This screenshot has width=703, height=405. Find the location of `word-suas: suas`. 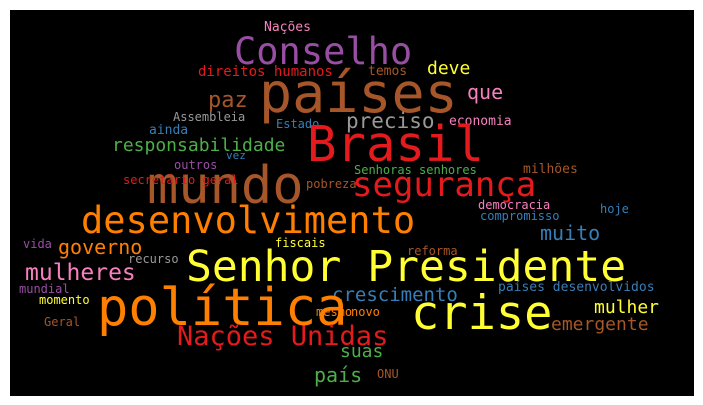

word-suas: suas is located at coordinates (362, 351).